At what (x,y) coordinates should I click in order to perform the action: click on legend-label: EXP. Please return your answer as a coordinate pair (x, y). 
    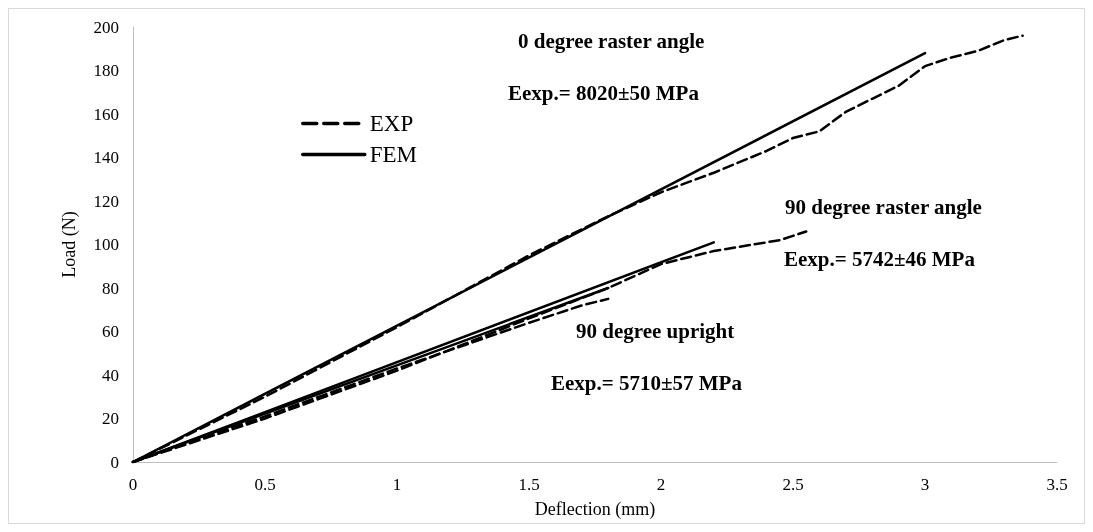
    Looking at the image, I should click on (391, 123).